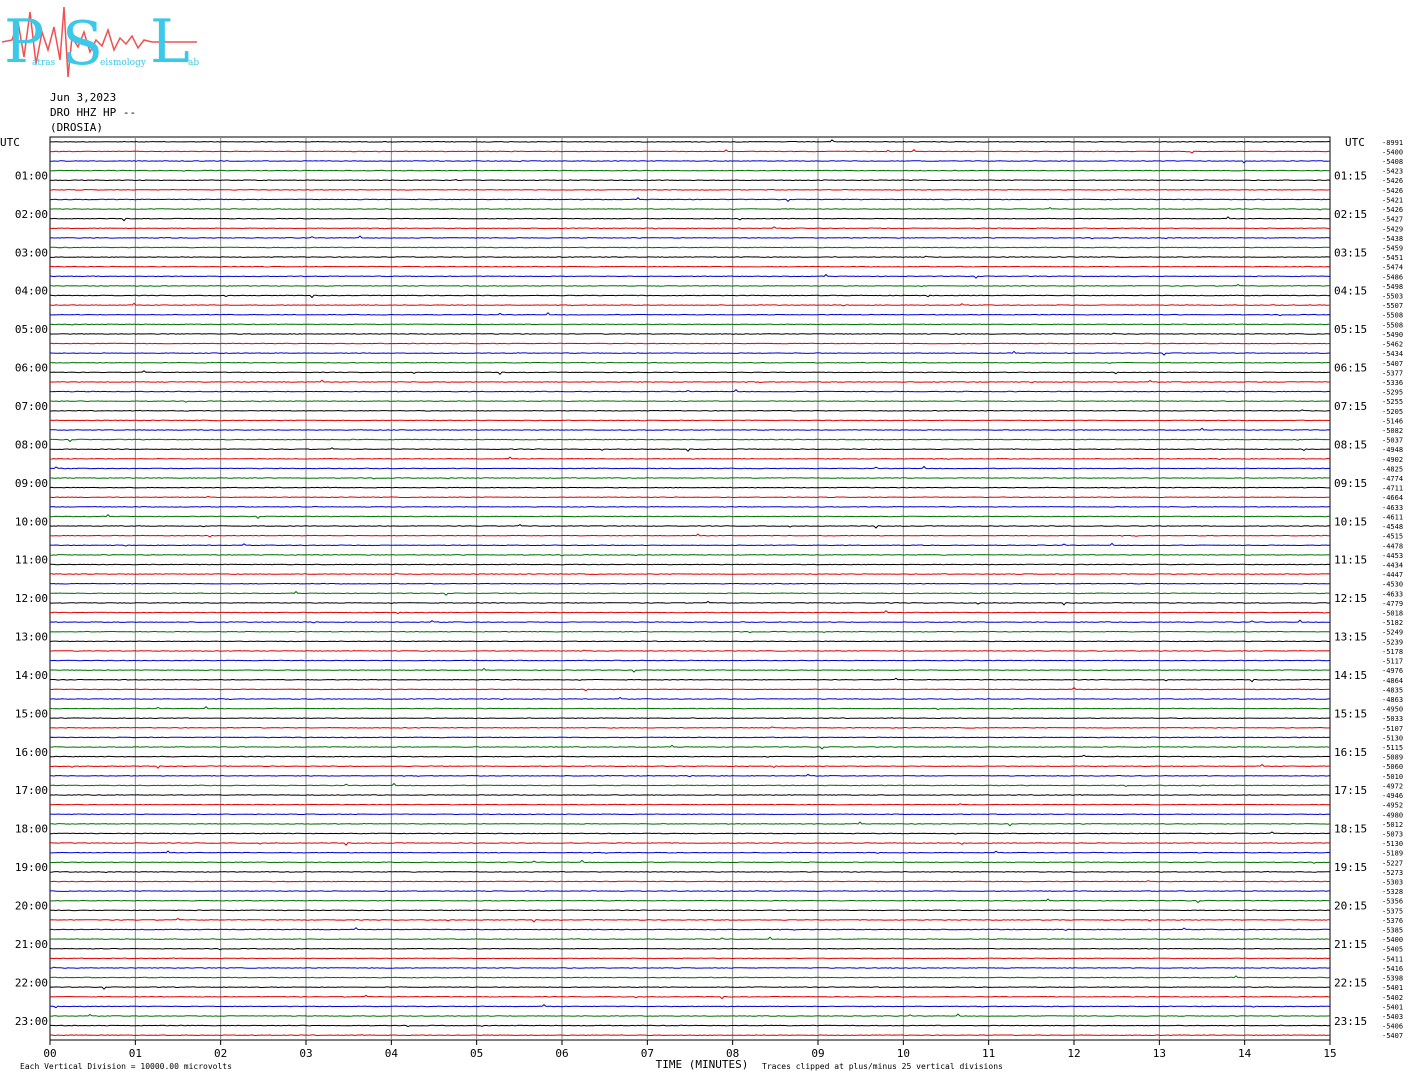  I want to click on logo-word-eismology: eismology, so click(123, 63).